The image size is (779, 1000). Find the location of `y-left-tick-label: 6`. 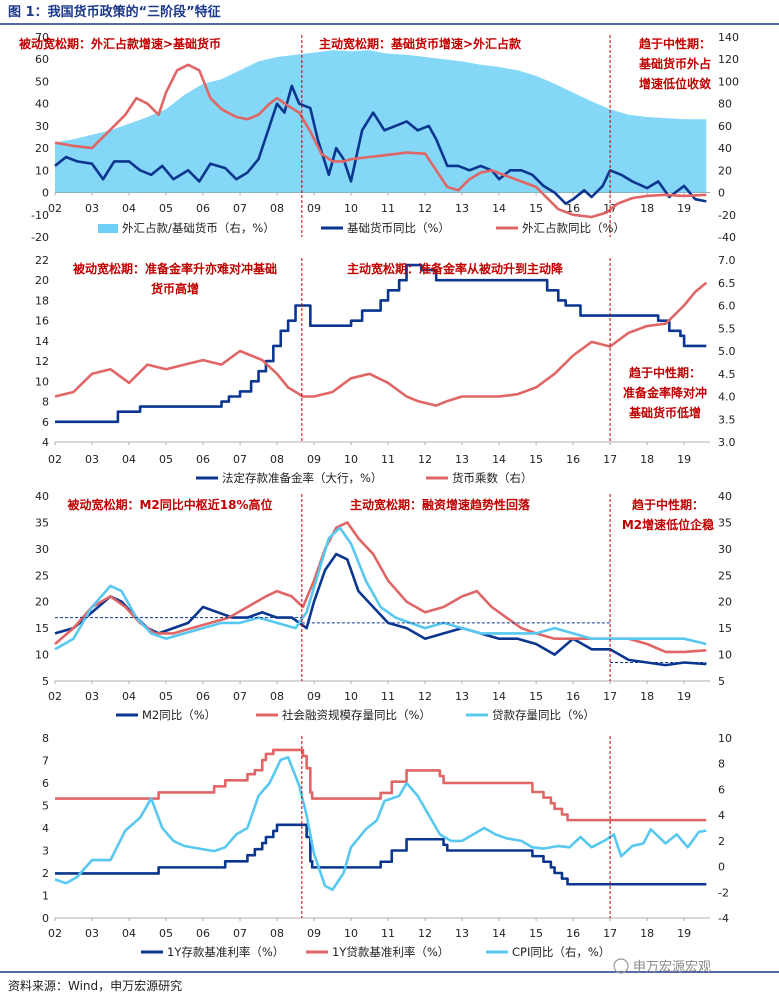

y-left-tick-label: 6 is located at coordinates (45, 422).